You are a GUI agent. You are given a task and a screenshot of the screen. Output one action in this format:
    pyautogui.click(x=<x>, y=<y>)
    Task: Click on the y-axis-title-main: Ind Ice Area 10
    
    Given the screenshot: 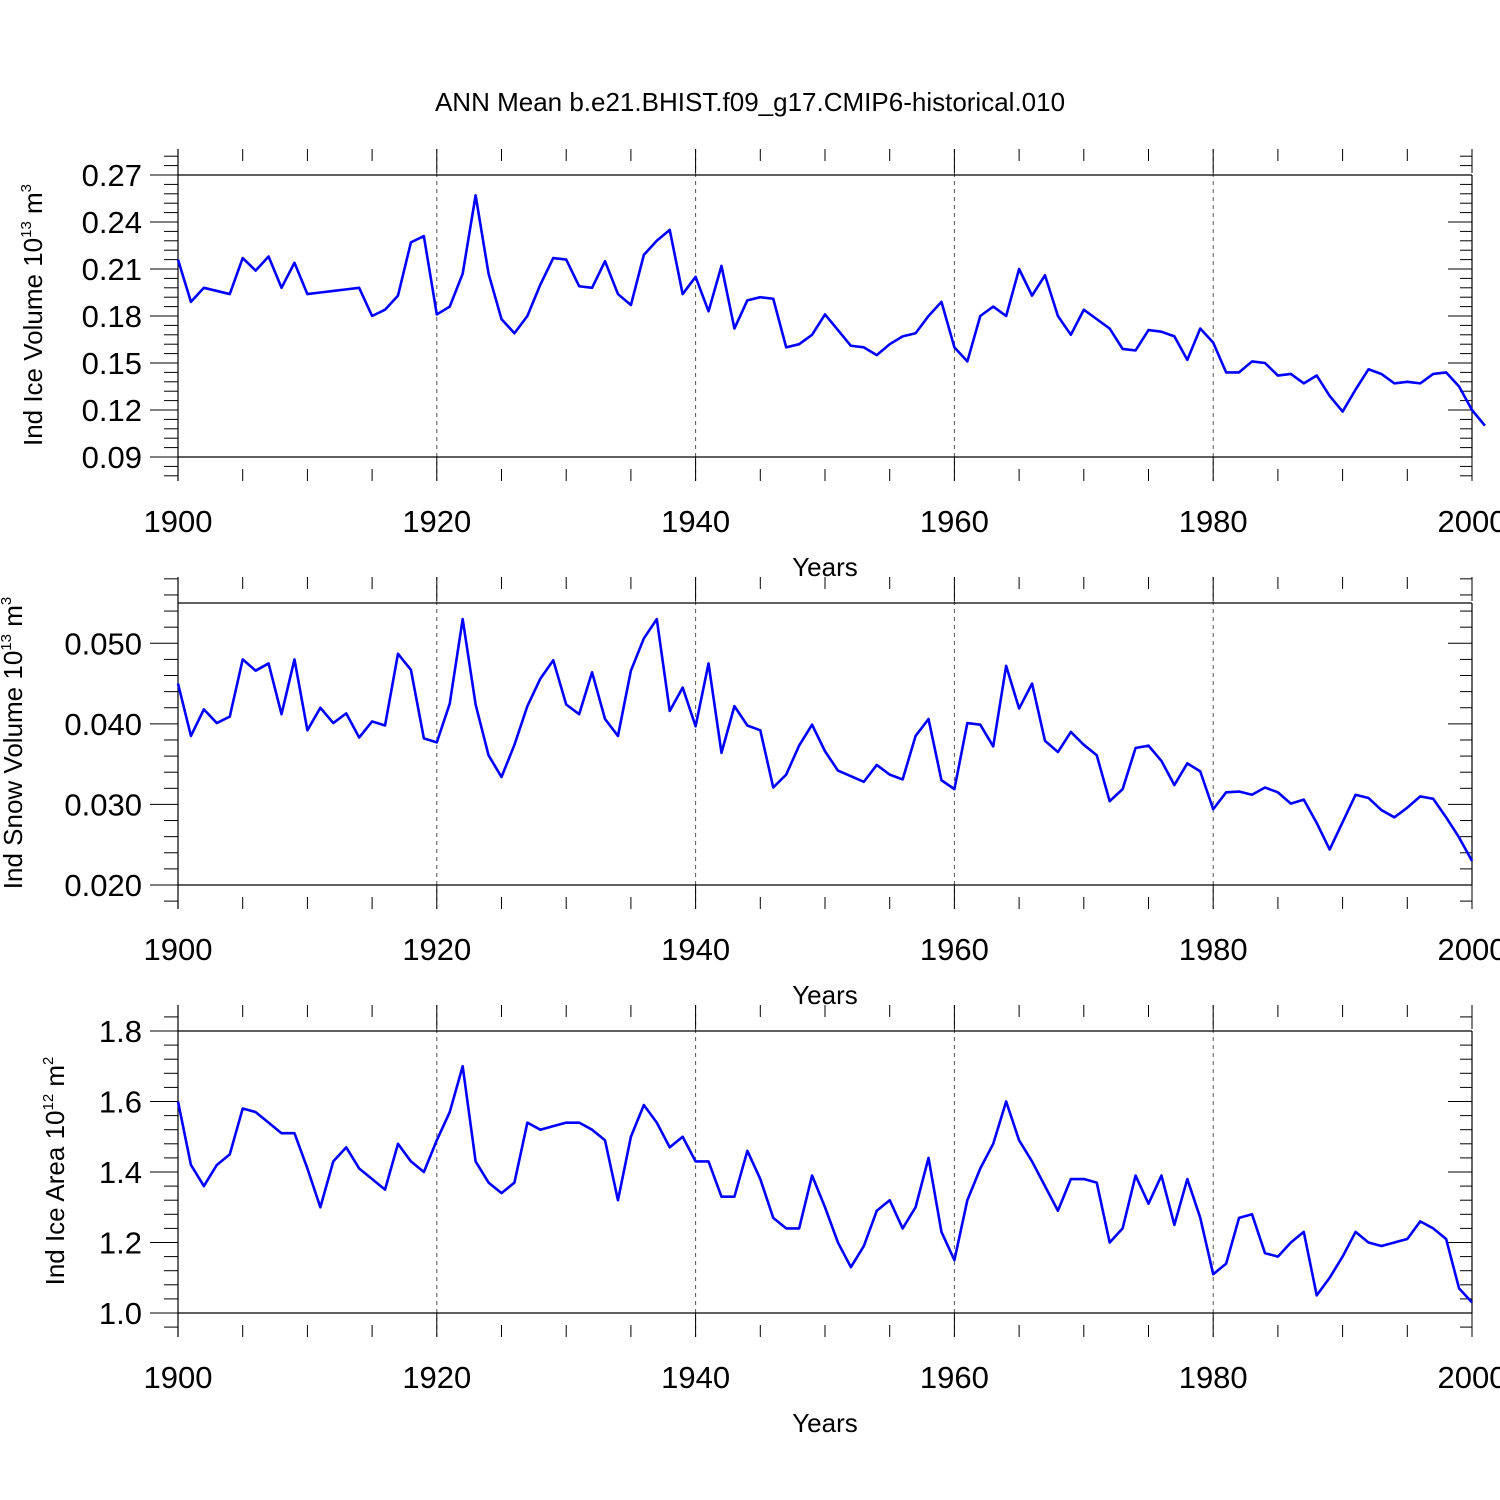 What is the action you would take?
    pyautogui.click(x=55, y=1198)
    